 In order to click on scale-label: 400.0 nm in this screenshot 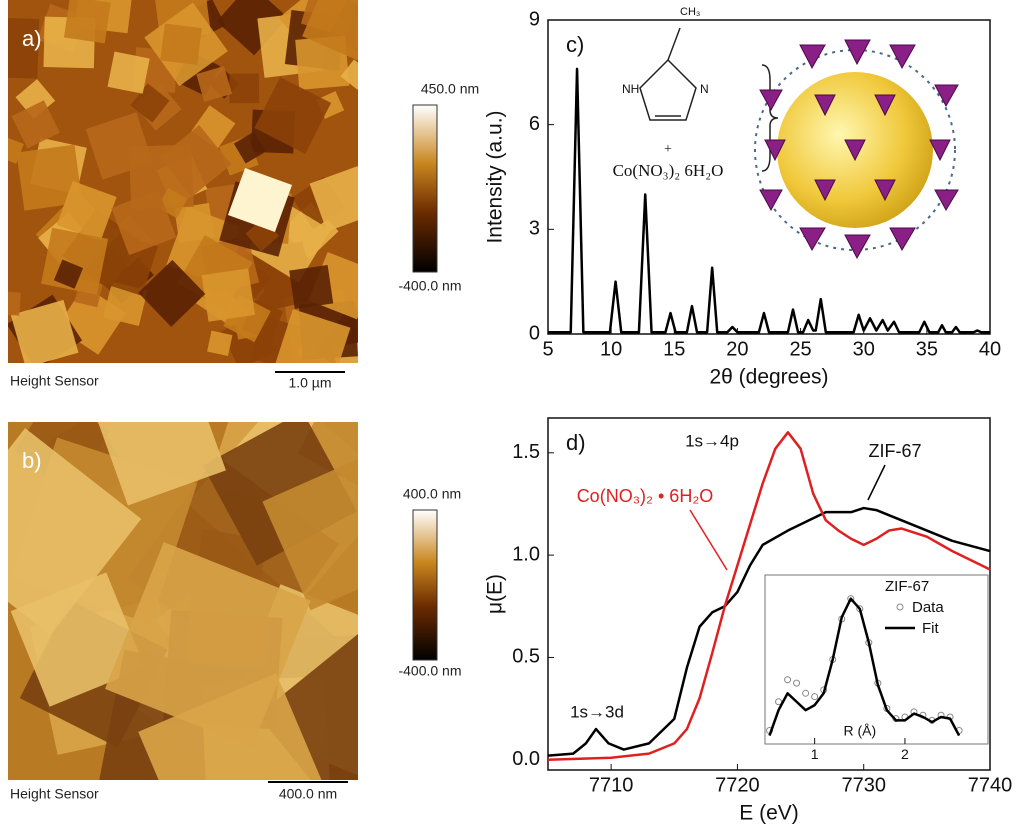, I will do `click(308, 794)`.